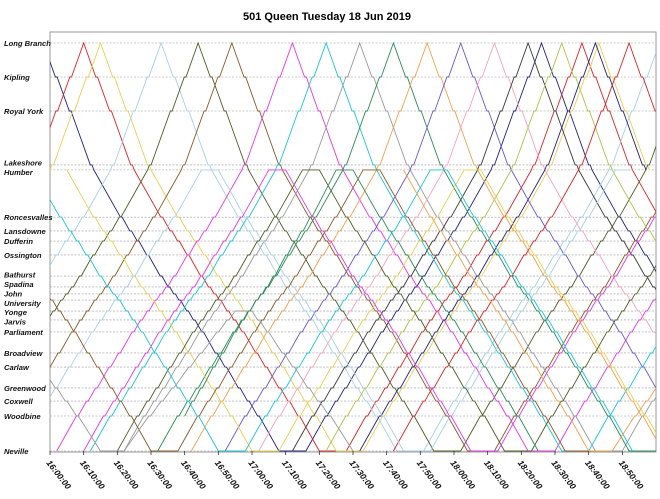  I want to click on x-tick-label: 17:20:00, so click(328, 474).